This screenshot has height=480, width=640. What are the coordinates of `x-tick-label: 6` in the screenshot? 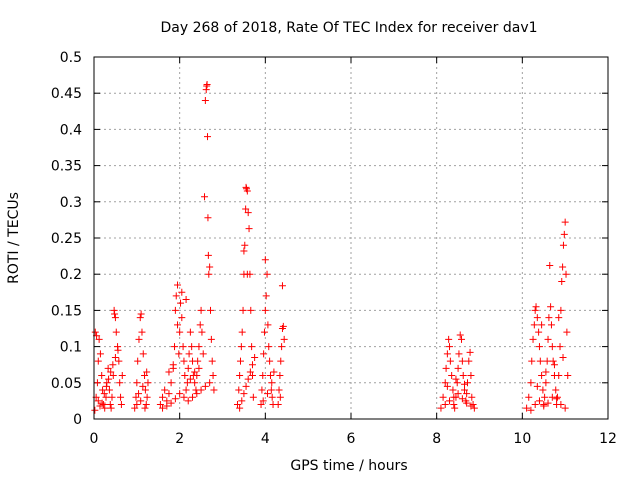 It's located at (351, 439).